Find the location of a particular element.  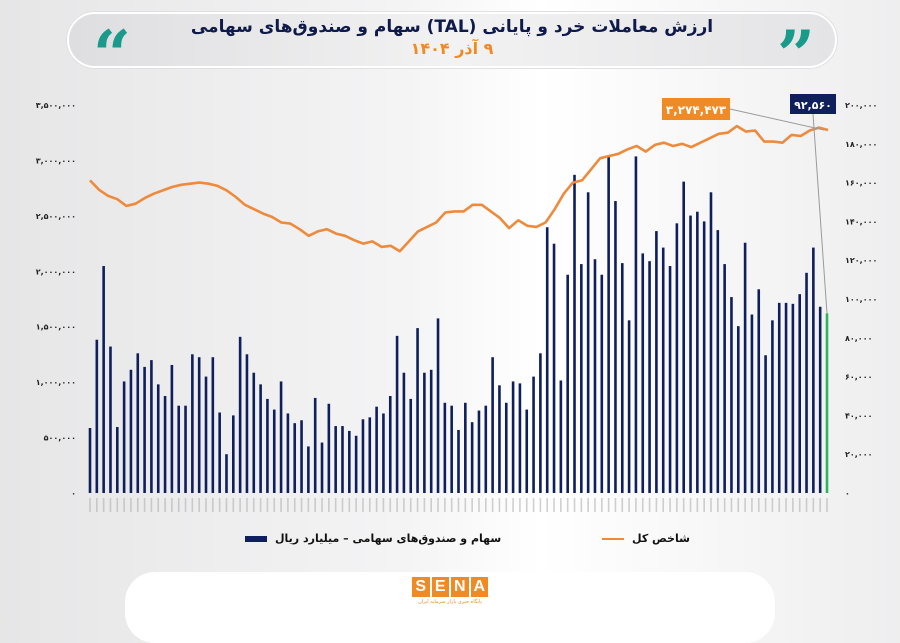

svg-text: ۹۲,۵۶۰ is located at coordinates (813, 105).